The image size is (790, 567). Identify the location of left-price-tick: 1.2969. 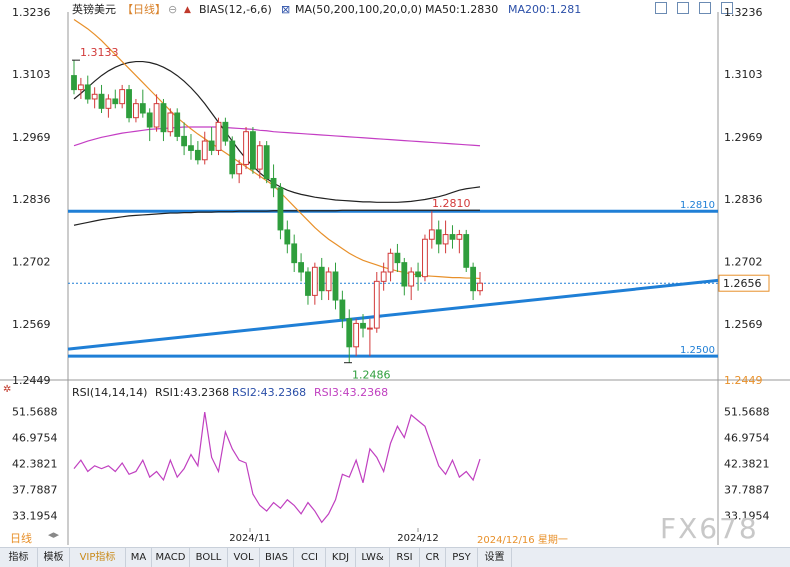
(31, 137).